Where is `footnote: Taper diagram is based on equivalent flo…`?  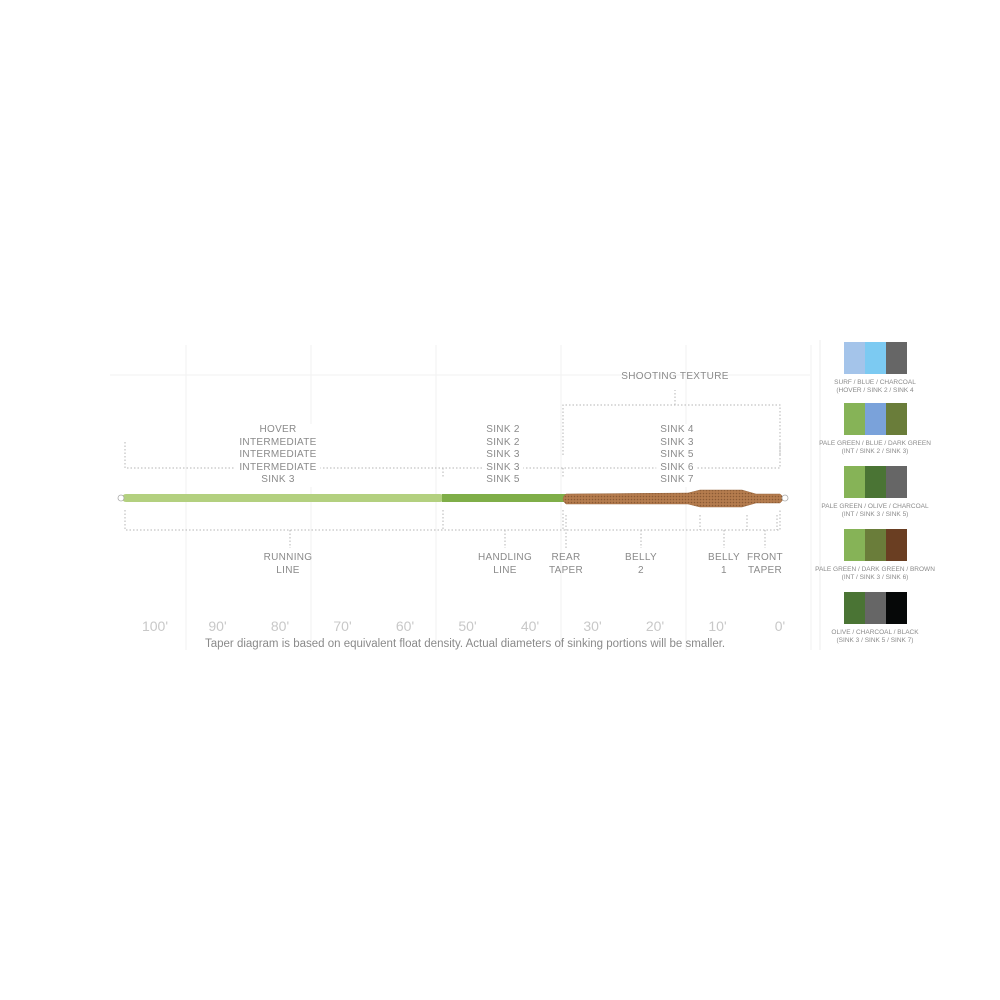
footnote: Taper diagram is based on equivalent flo… is located at coordinates (465, 644).